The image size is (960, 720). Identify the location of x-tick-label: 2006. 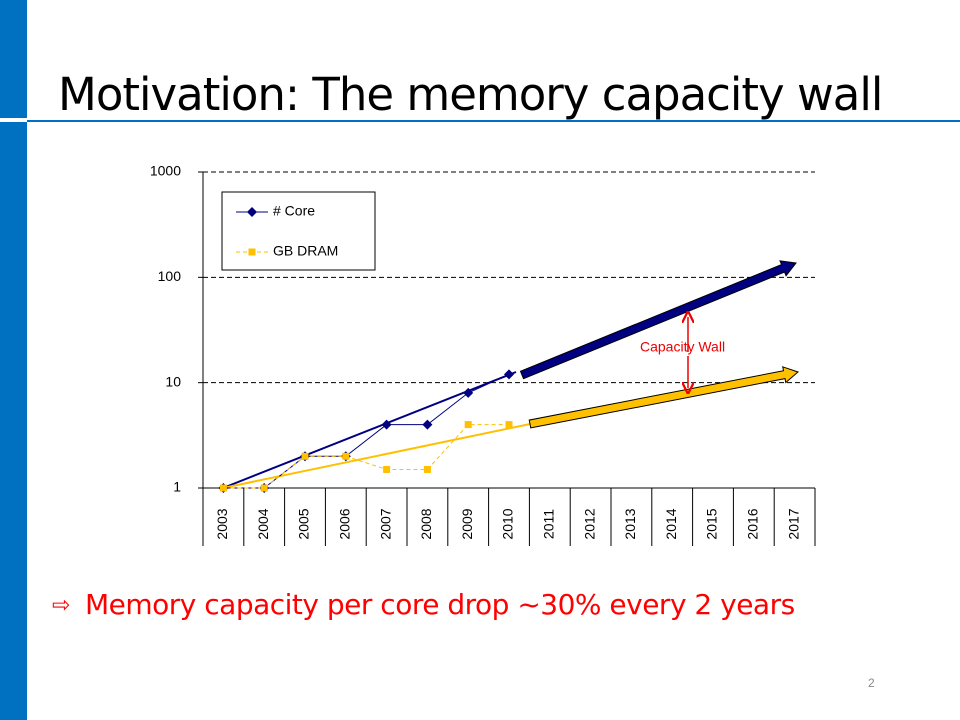
(345, 523).